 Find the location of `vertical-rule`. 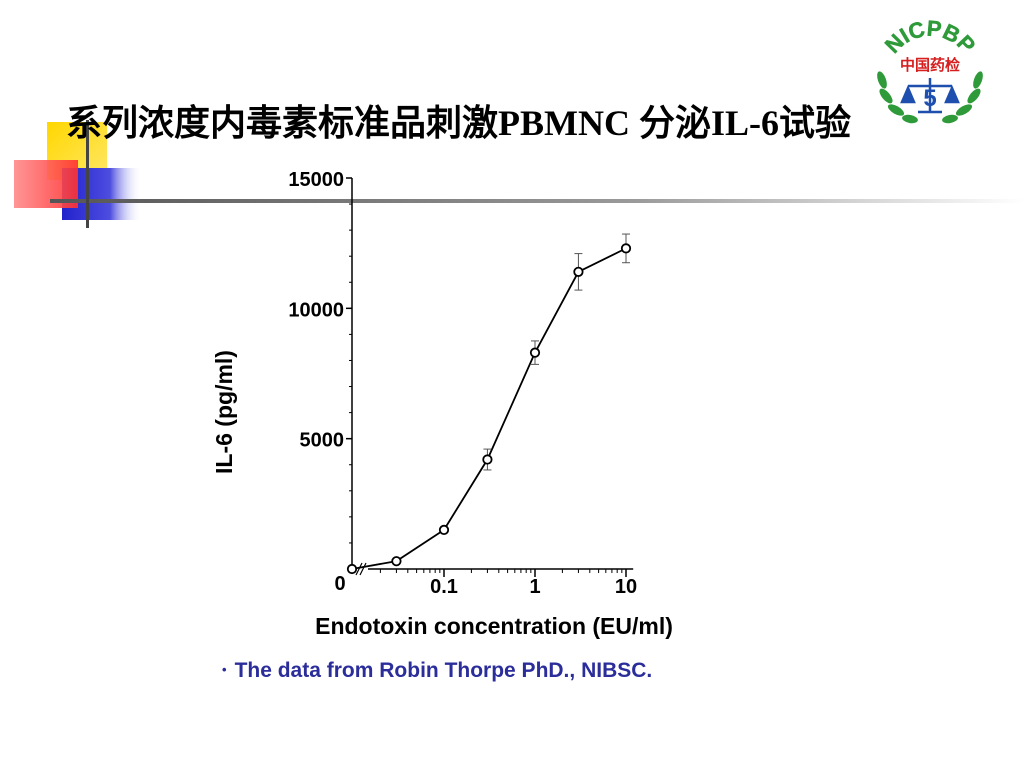

vertical-rule is located at coordinates (87, 174).